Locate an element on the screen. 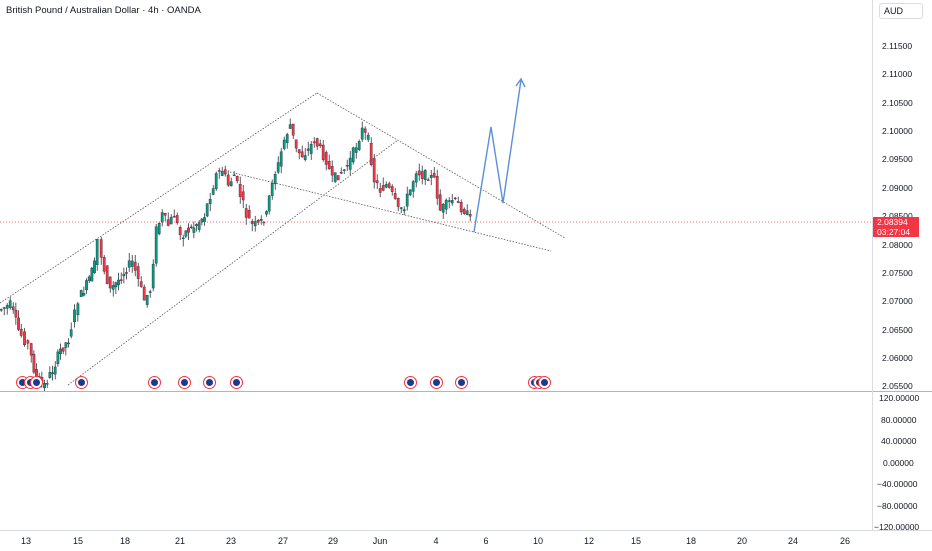  time-label: 23 is located at coordinates (231, 541).